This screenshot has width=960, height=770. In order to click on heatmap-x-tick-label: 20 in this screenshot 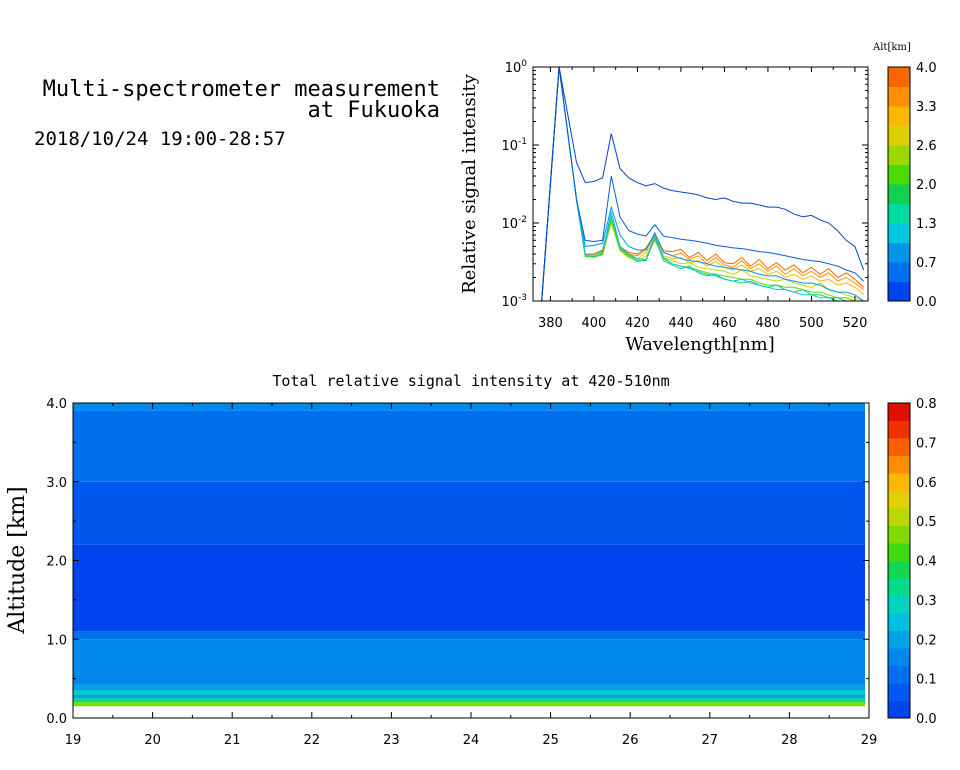, I will do `click(152, 740)`.